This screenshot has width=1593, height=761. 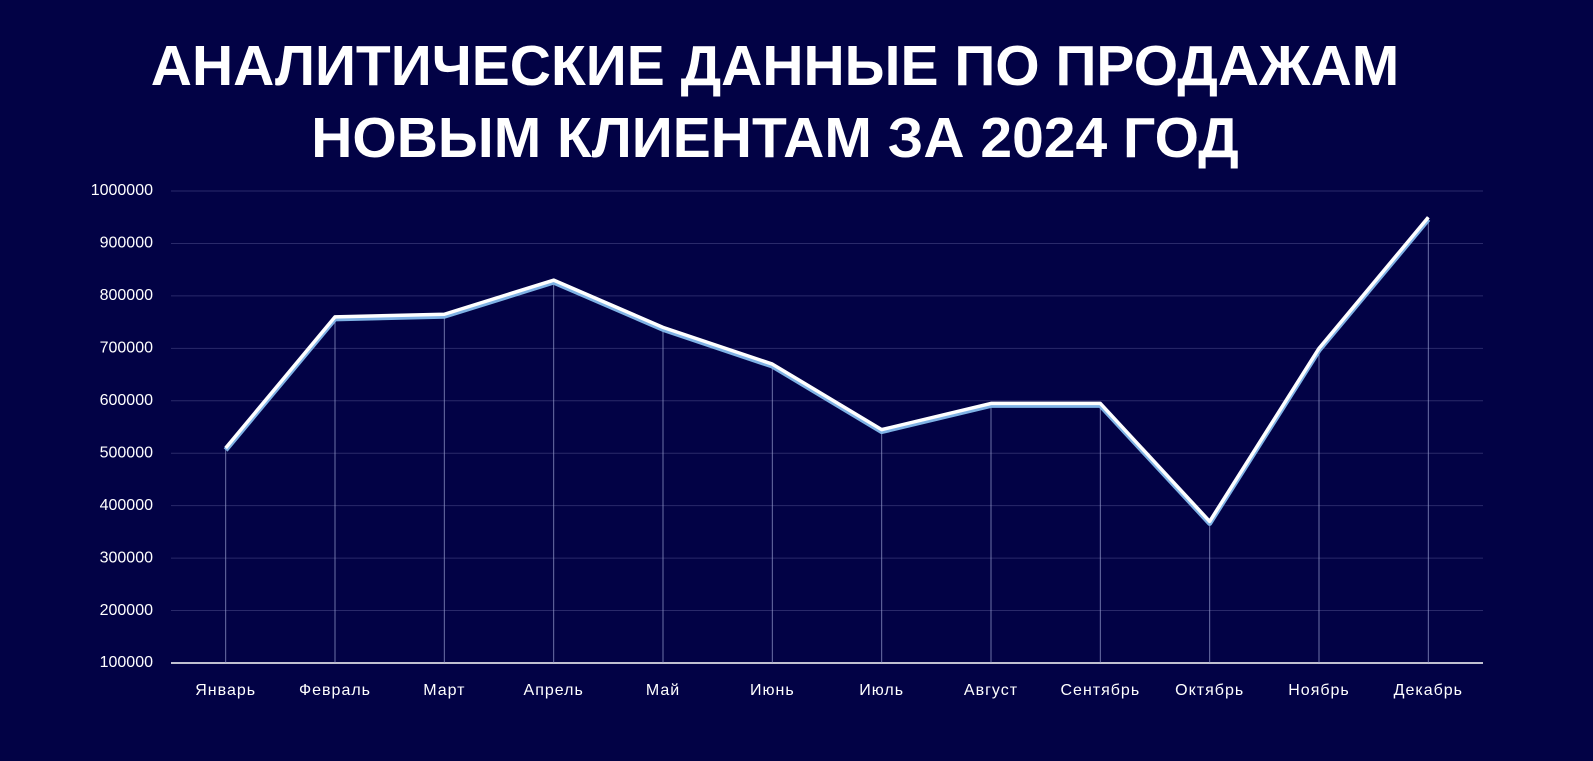 I want to click on y-tick-label: 200000, so click(x=126, y=610).